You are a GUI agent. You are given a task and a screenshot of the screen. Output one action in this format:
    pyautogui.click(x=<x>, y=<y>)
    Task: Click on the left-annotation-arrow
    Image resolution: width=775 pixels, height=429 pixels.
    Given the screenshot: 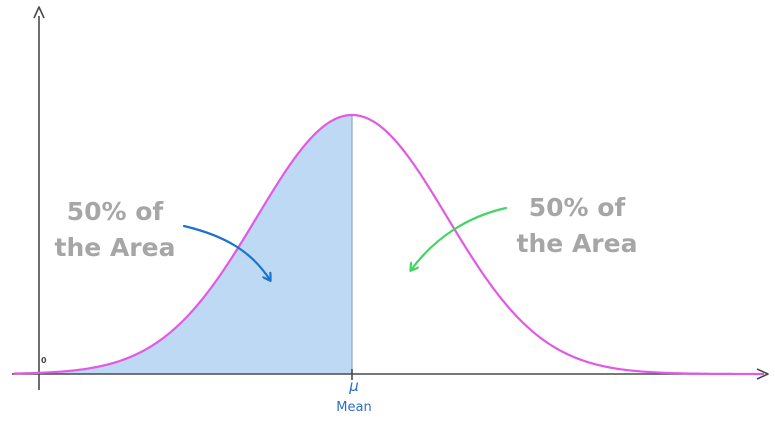 What is the action you would take?
    pyautogui.click(x=226, y=252)
    